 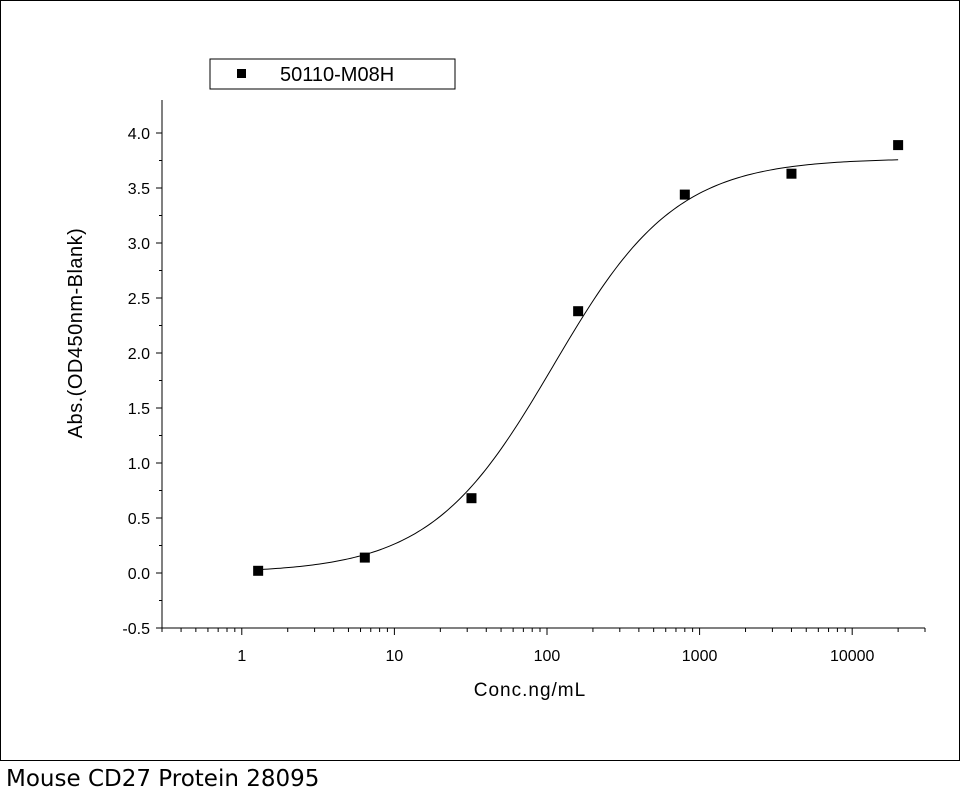 I want to click on legend-box, so click(x=332, y=74).